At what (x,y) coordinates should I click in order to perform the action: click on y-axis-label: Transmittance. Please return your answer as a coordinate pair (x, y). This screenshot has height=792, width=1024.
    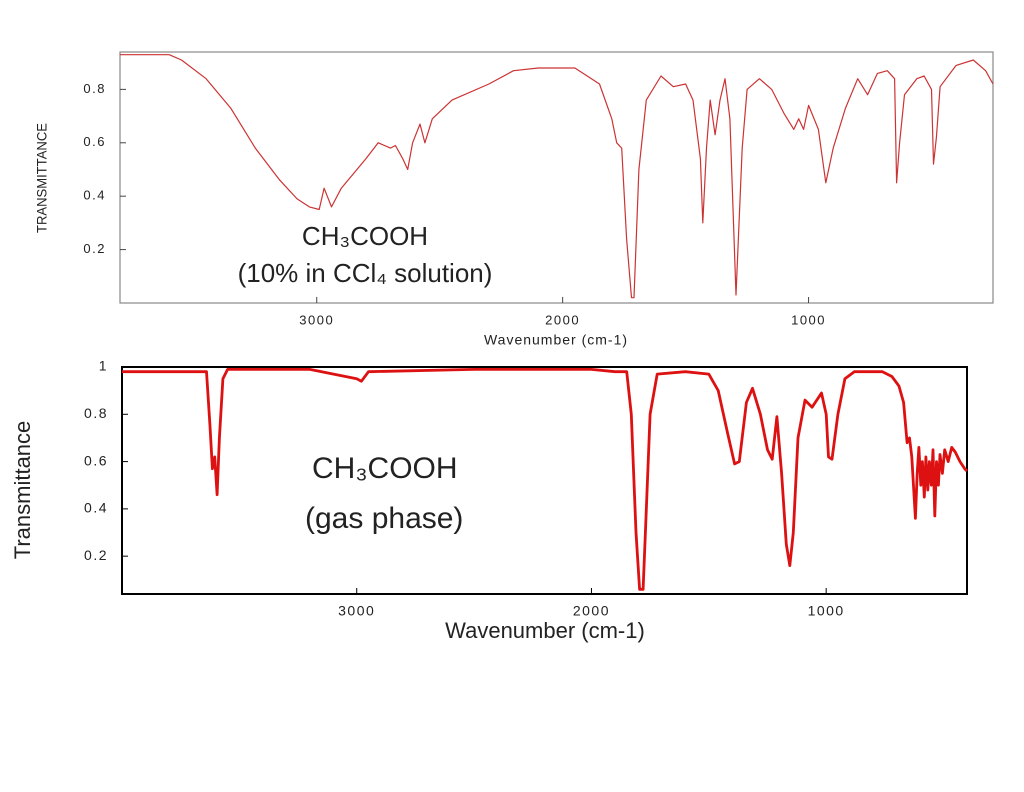
    Looking at the image, I should click on (22, 490).